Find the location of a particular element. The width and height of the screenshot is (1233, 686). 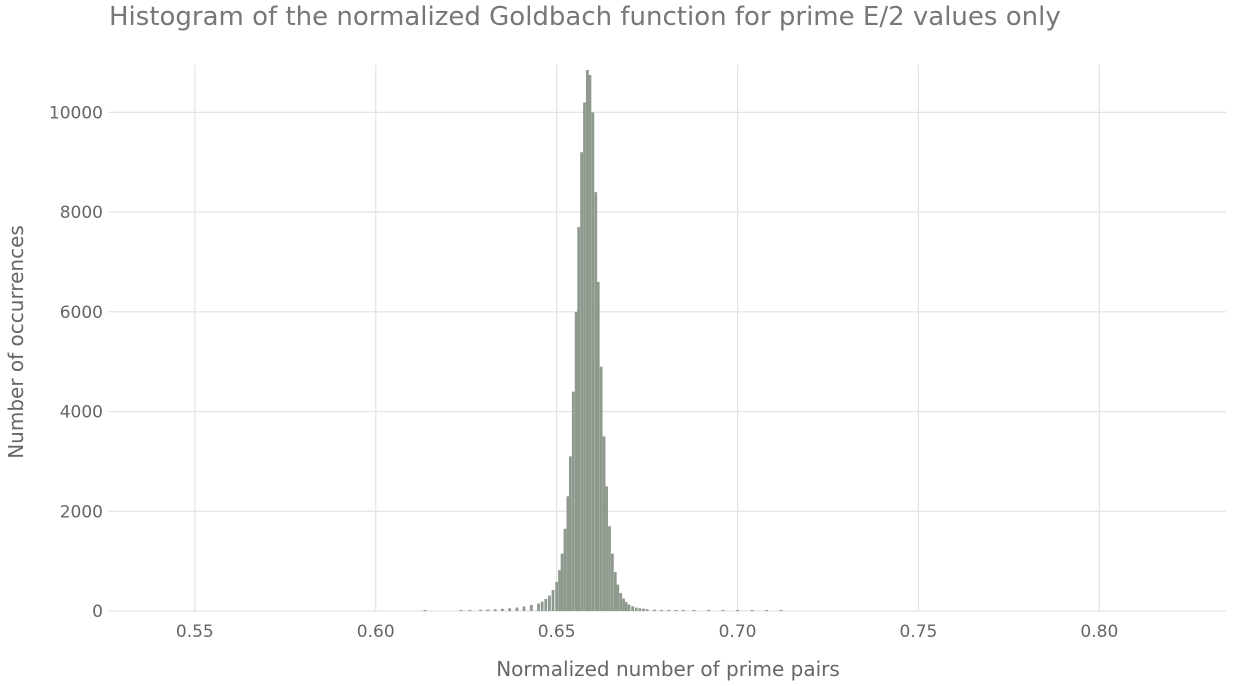

x-tick-label: 0.80 is located at coordinates (1099, 632).